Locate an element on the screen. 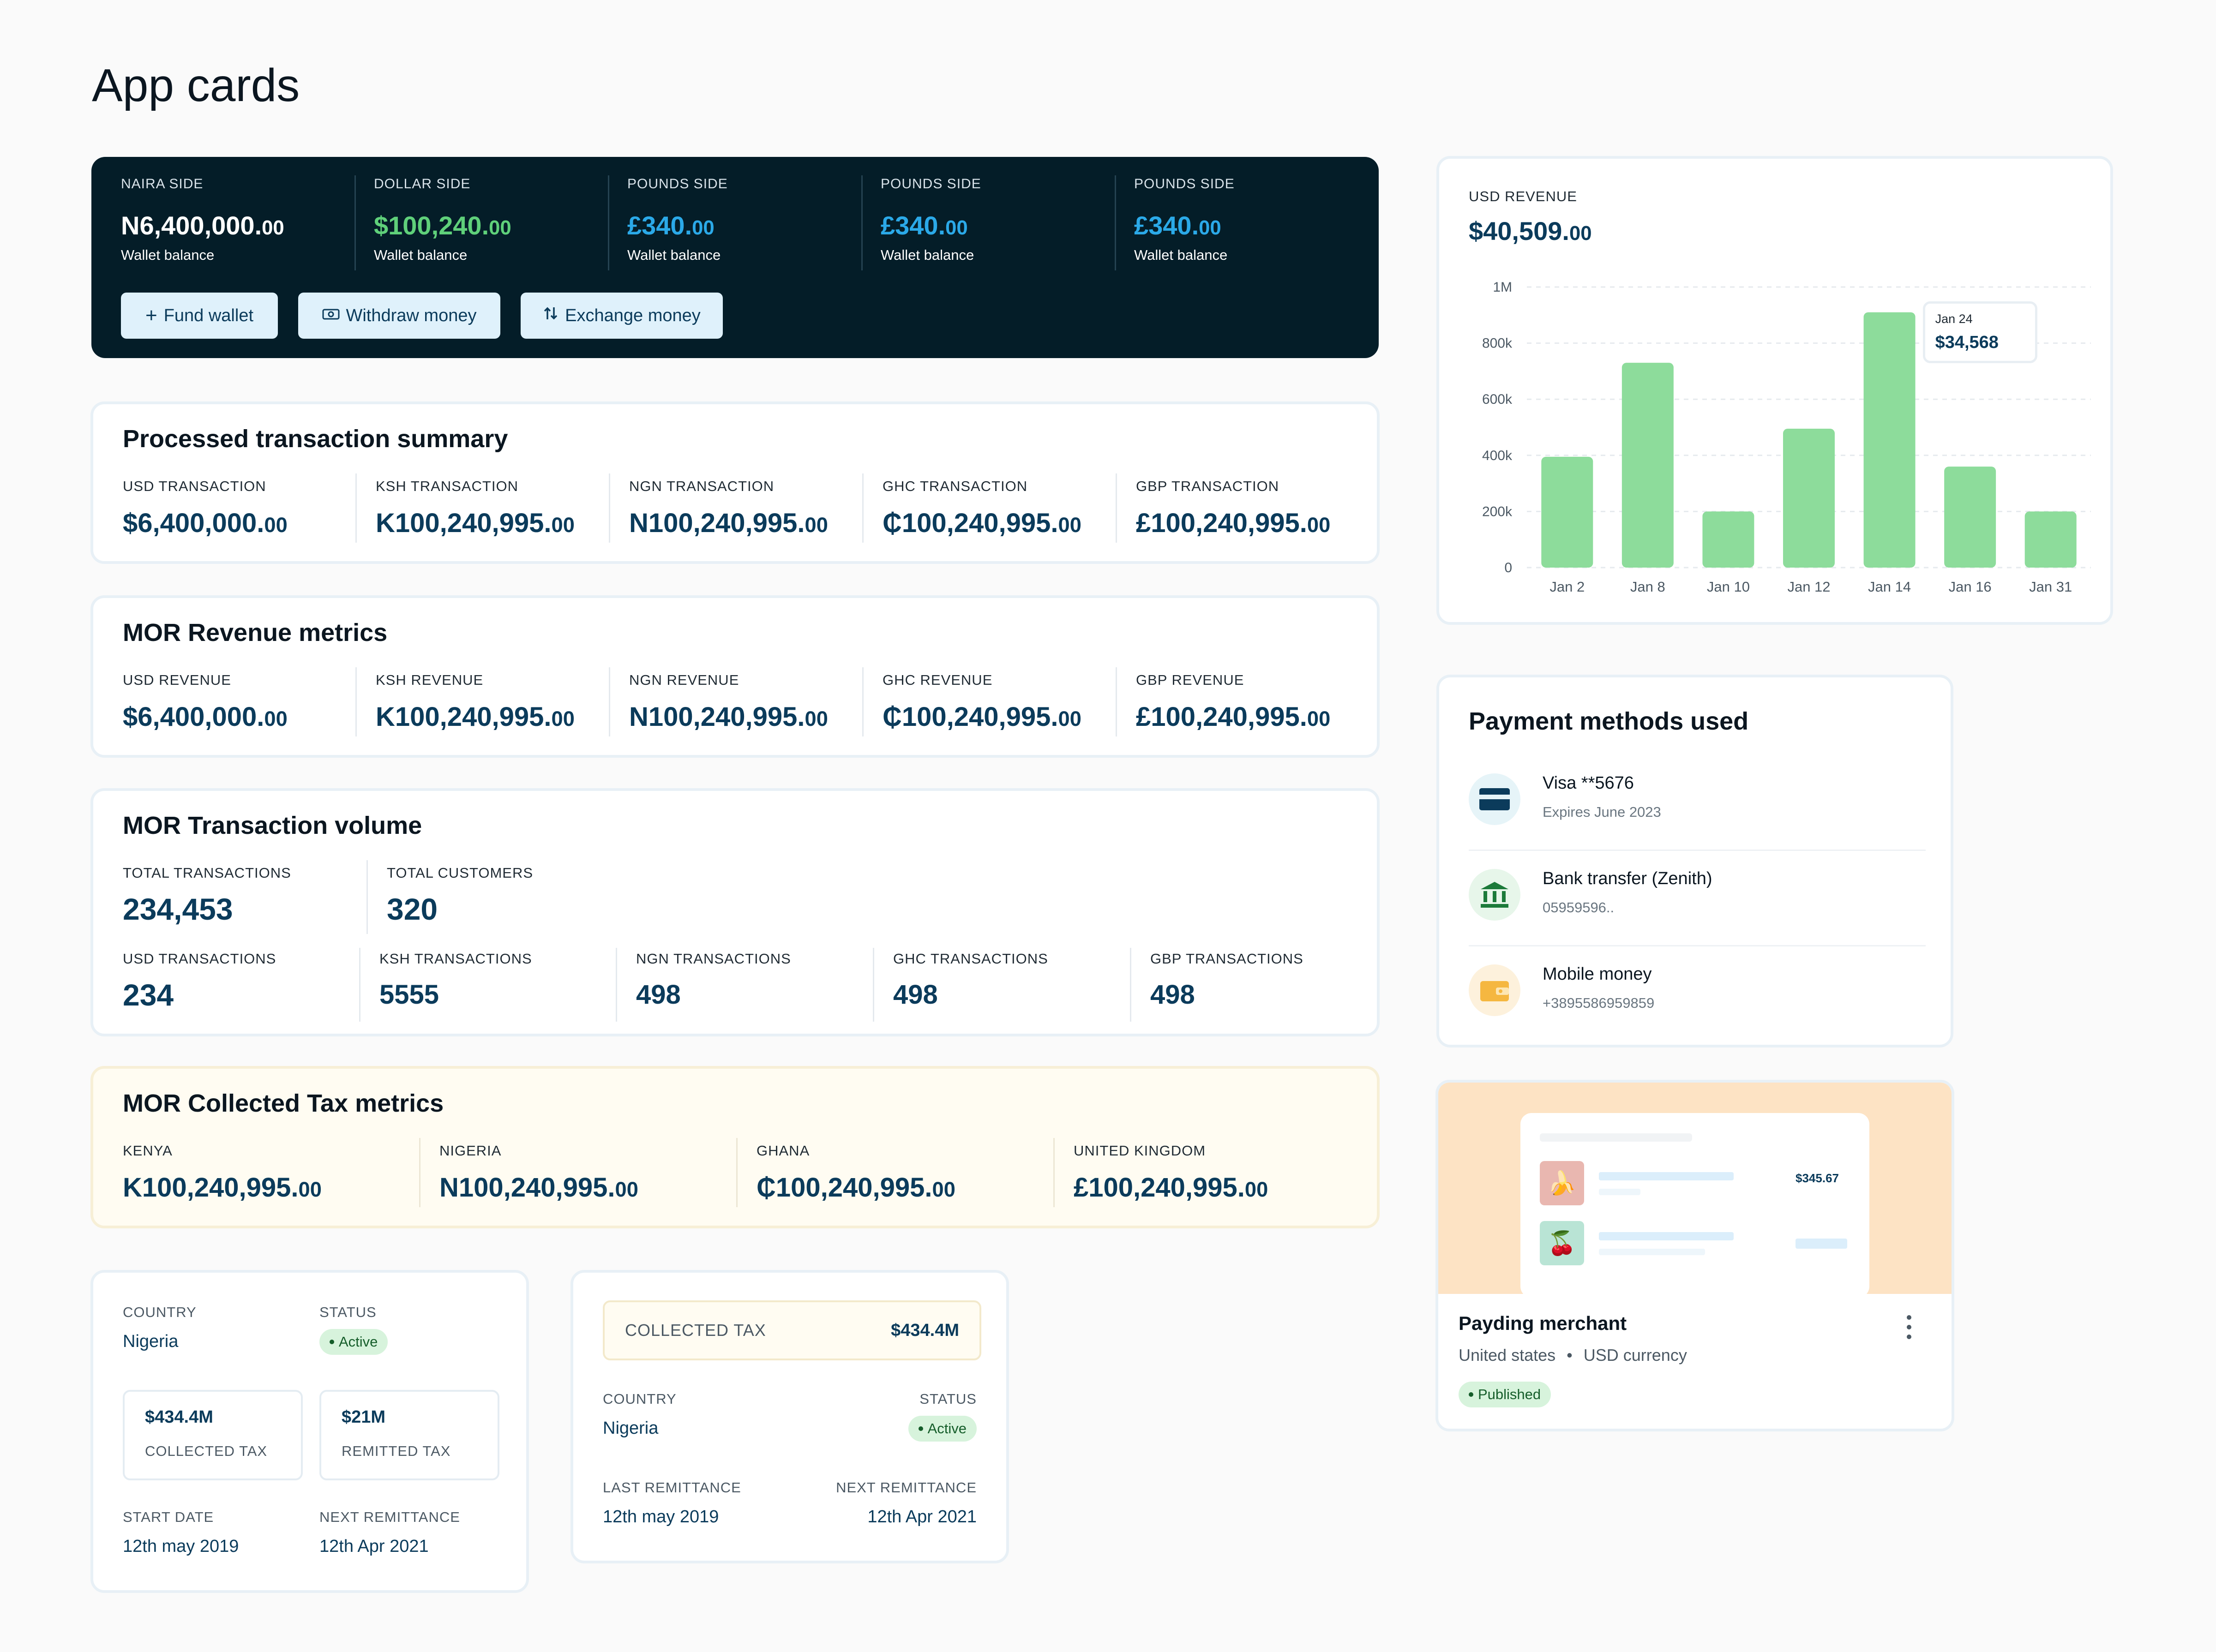 This screenshot has height=1652, width=2216. metric-label: GHC REVENUE is located at coordinates (938, 680).